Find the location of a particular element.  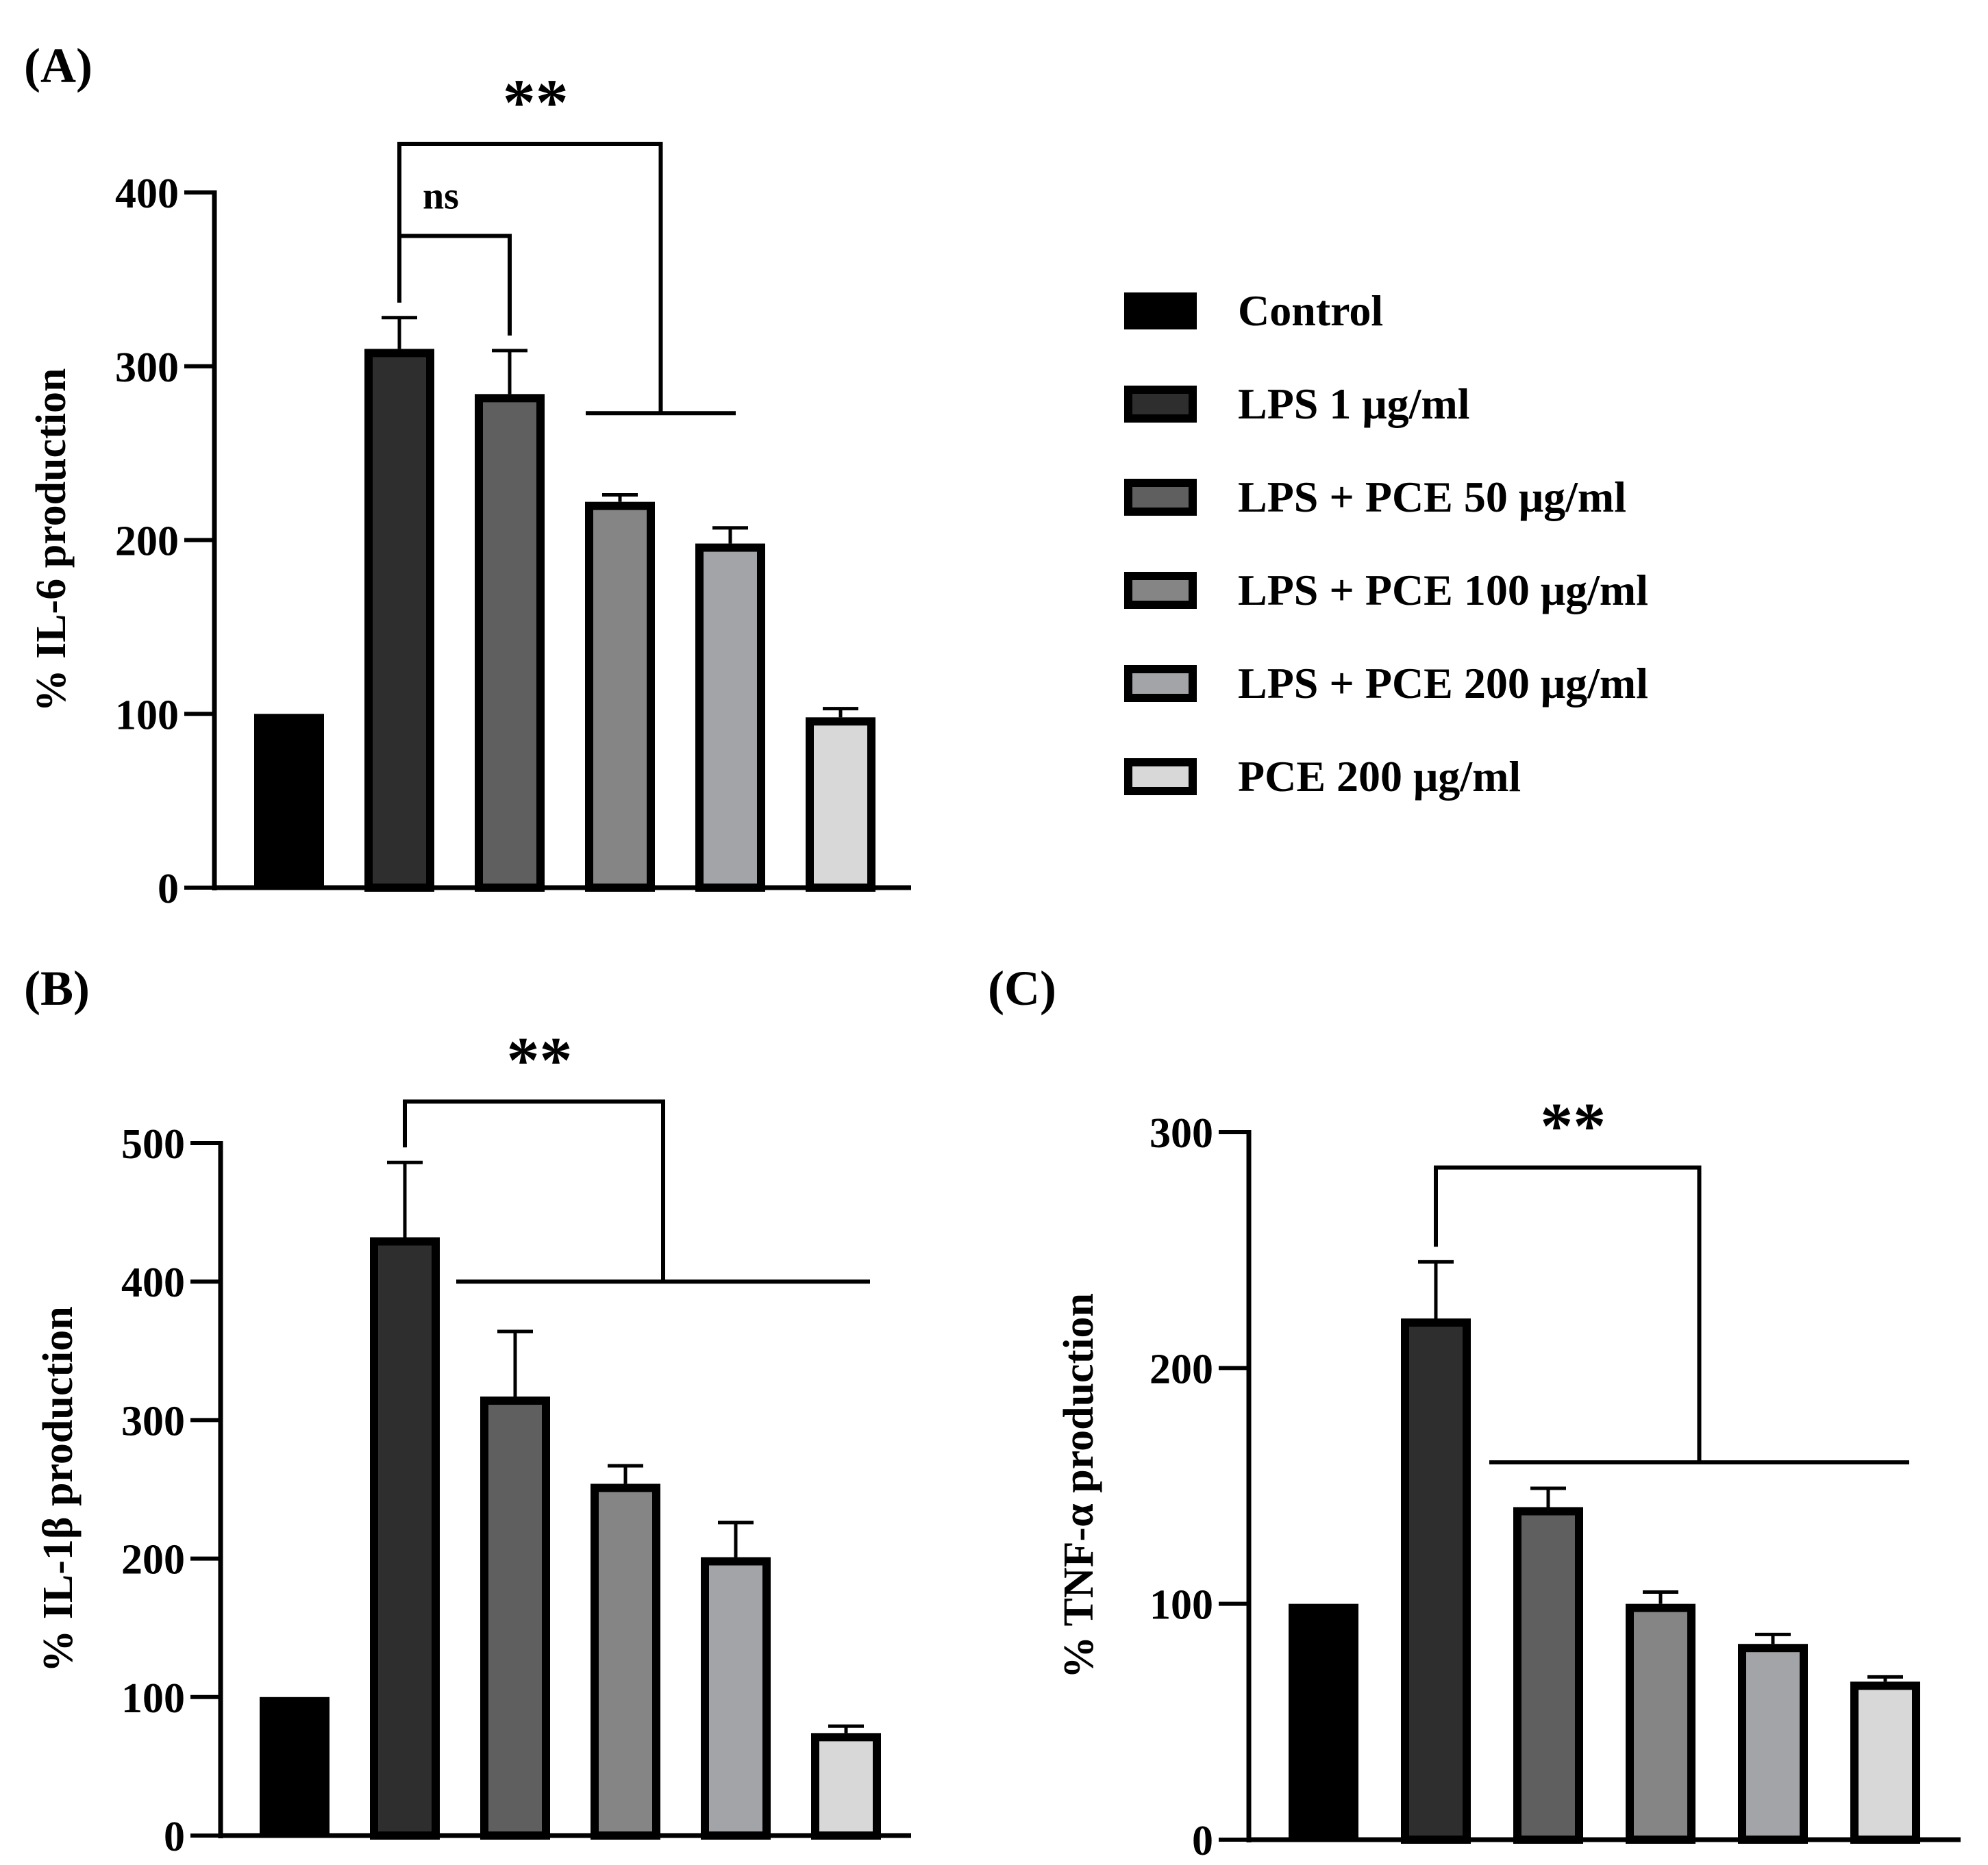

panel-label: (A) is located at coordinates (58, 65).